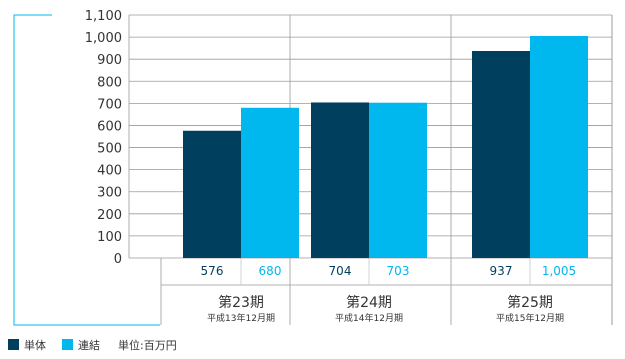 The image size is (625, 359). I want to click on bar-連結-第23期, so click(270, 182).